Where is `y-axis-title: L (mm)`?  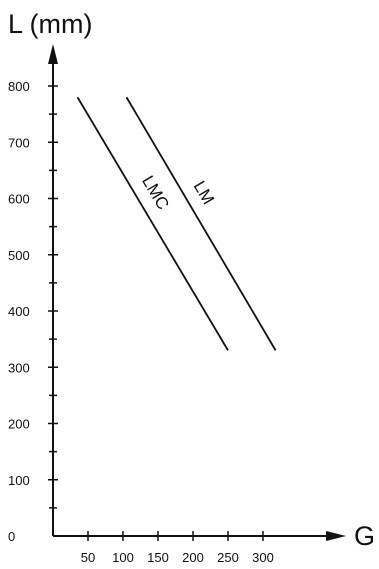 y-axis-title: L (mm) is located at coordinates (50, 24).